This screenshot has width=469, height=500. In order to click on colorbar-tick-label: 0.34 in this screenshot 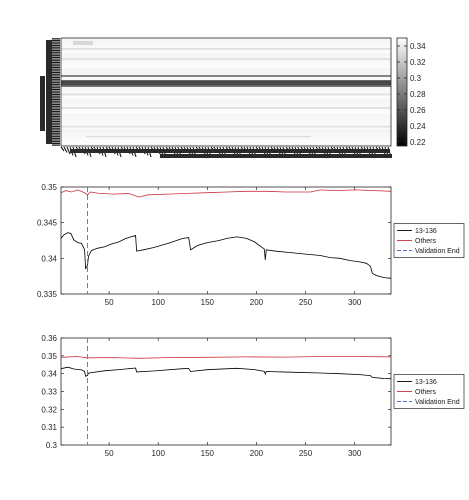, I will do `click(418, 46)`.